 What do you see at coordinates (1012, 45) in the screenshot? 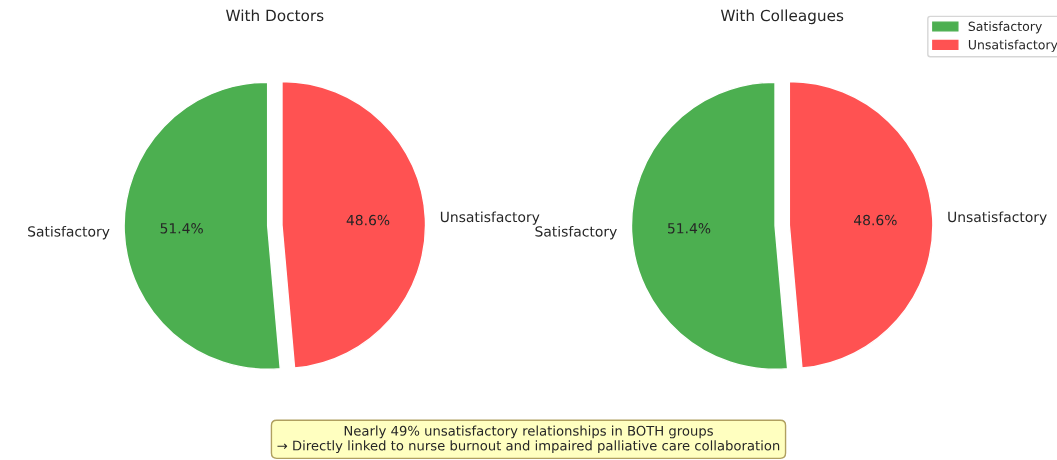
I see `legend-label: Unsatisfactory` at bounding box center [1012, 45].